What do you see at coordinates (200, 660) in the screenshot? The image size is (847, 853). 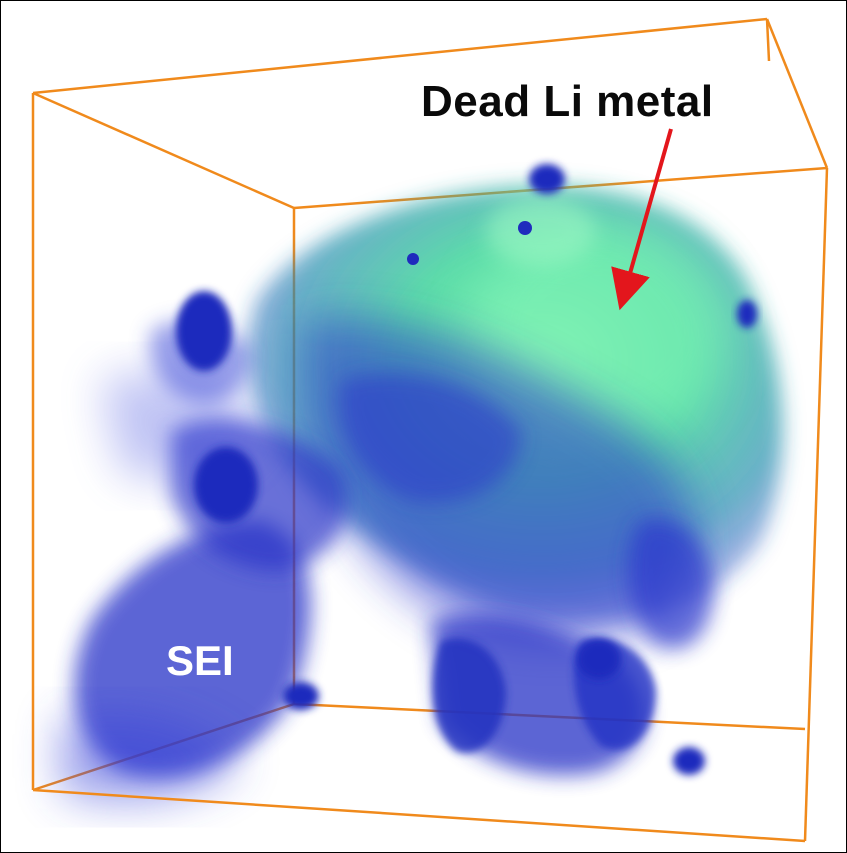 I see `sei-label: SEI` at bounding box center [200, 660].